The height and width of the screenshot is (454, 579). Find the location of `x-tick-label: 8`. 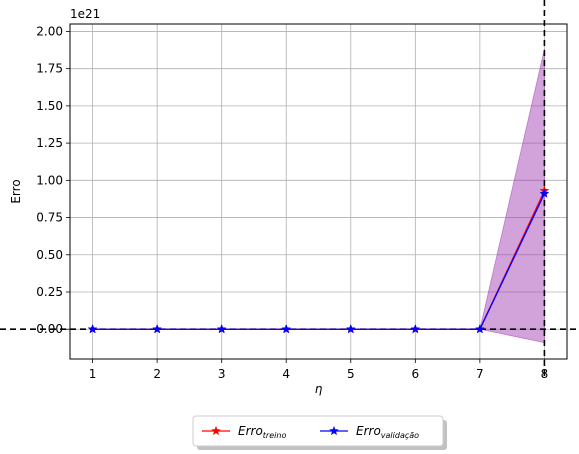

x-tick-label: 8 is located at coordinates (545, 374).